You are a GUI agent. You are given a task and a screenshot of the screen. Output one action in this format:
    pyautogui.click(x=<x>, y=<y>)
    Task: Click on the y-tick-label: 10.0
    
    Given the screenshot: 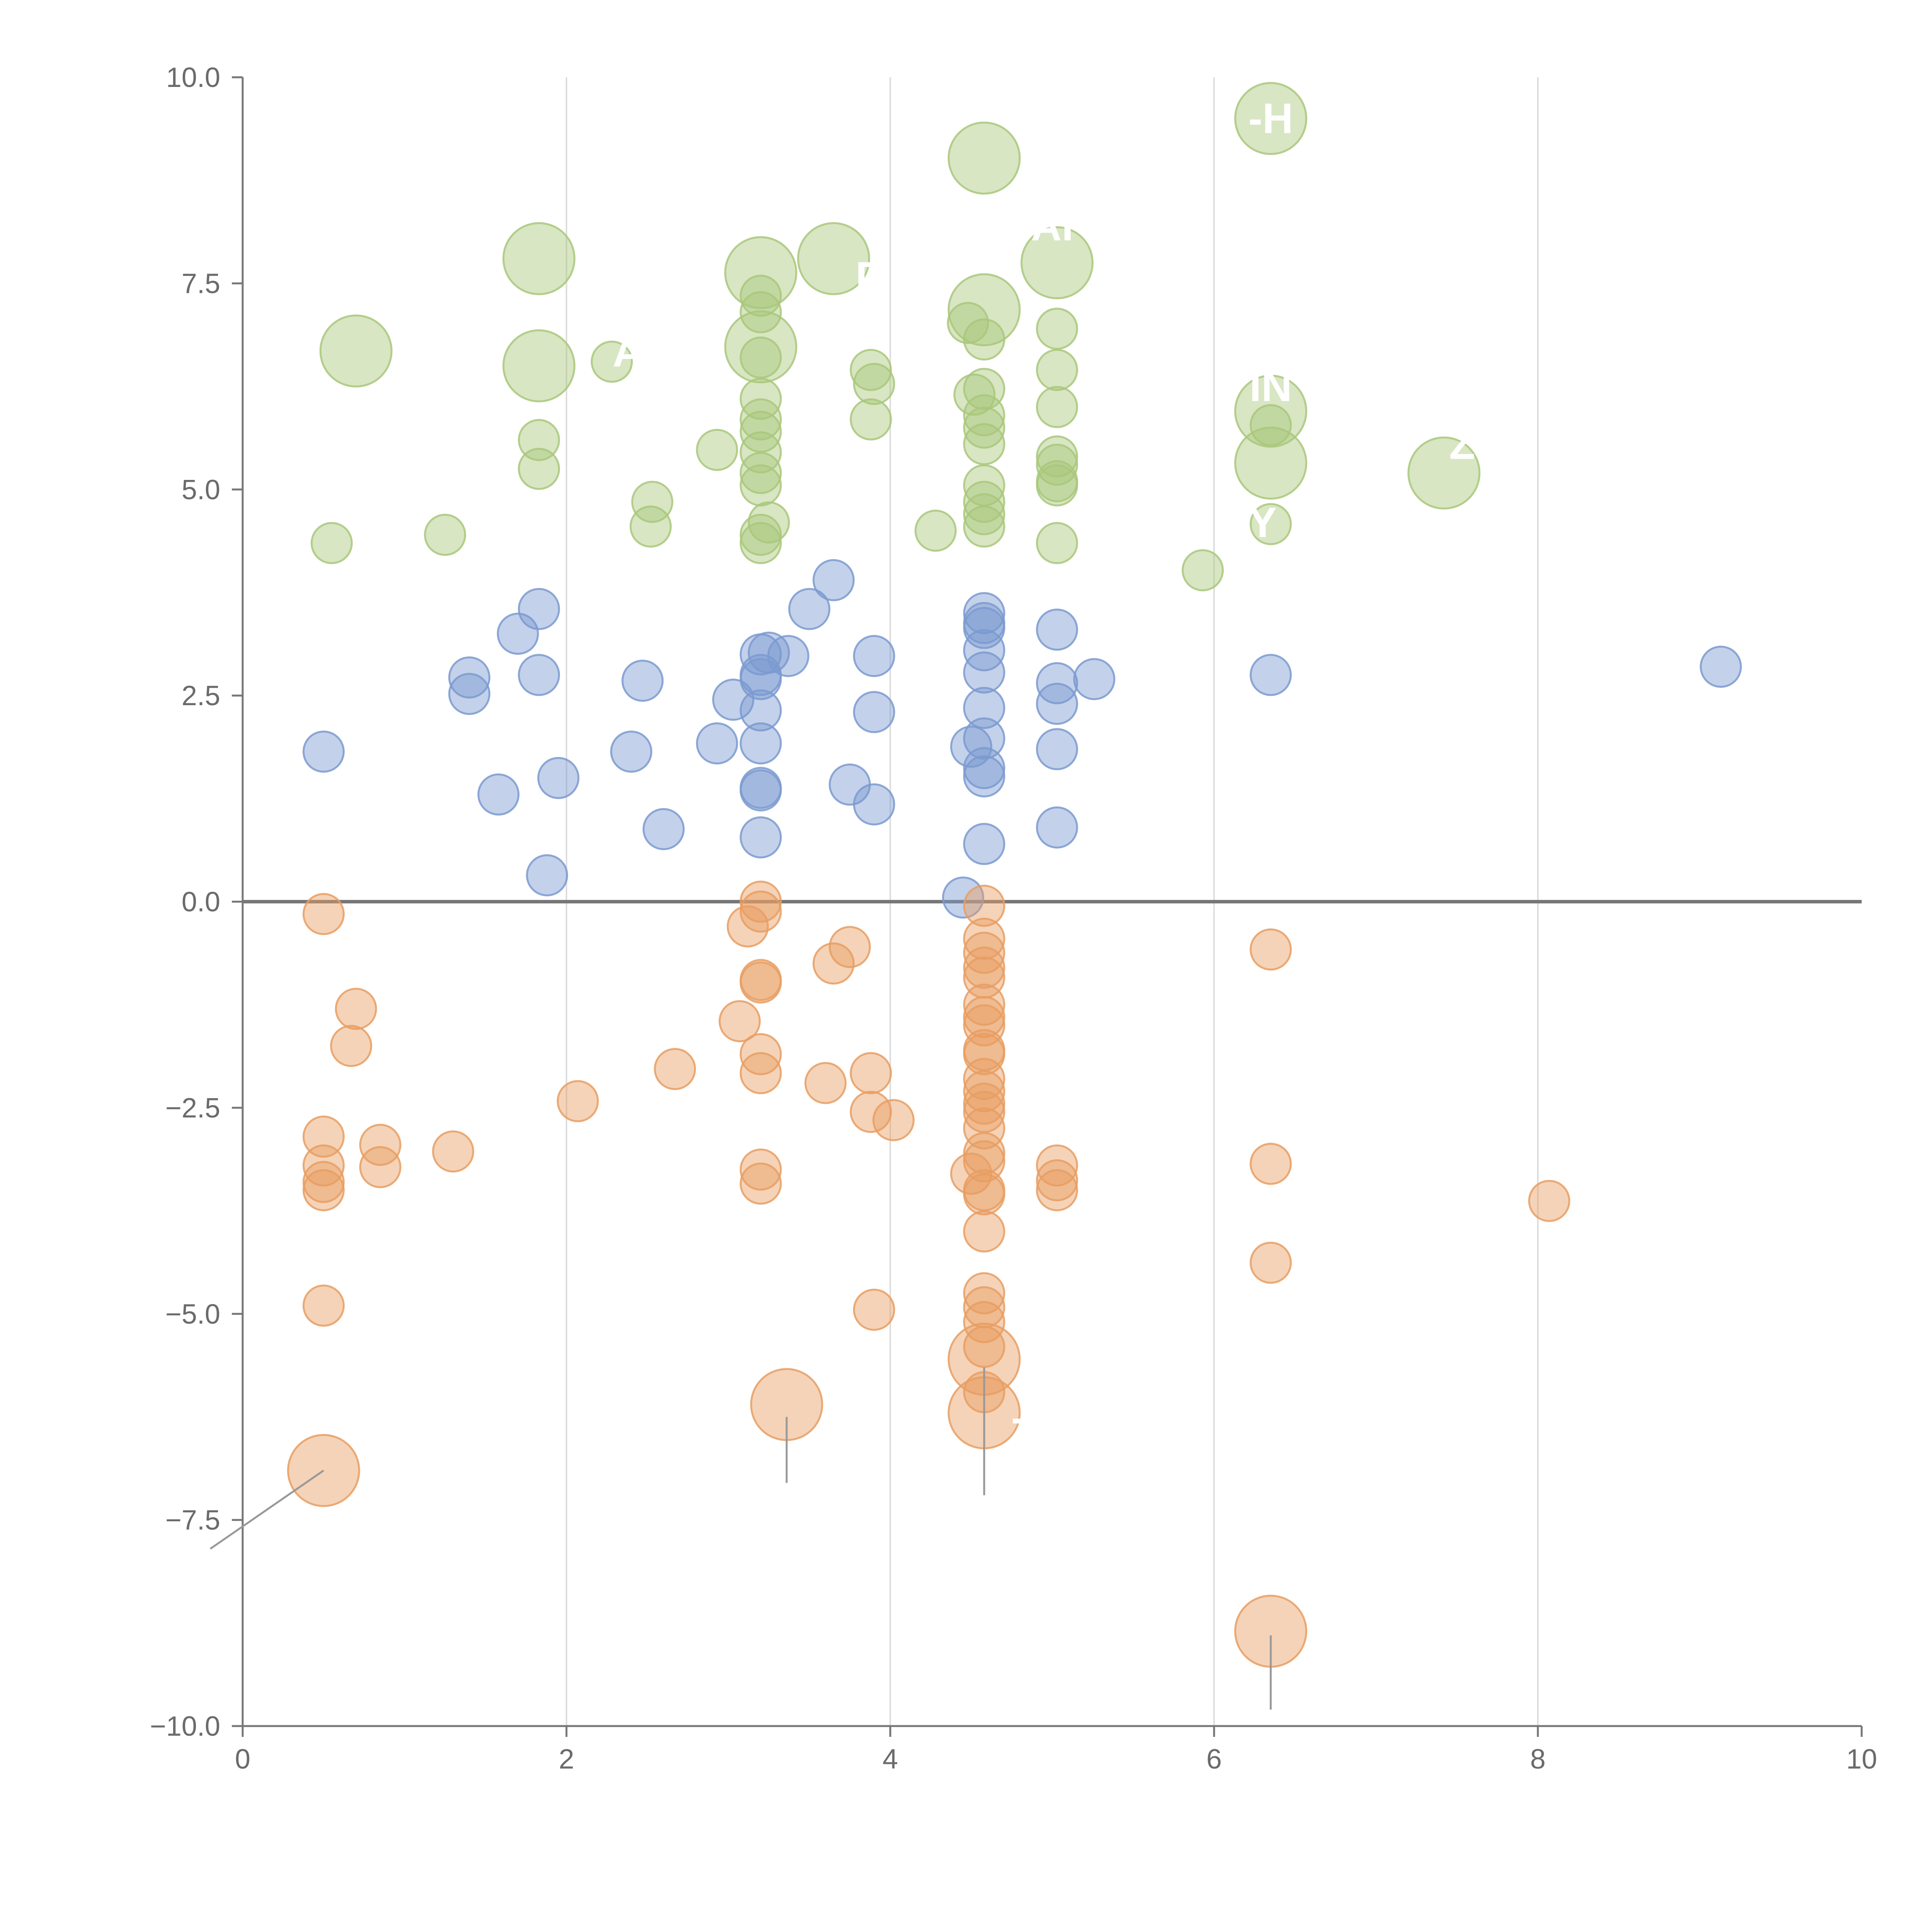 What is the action you would take?
    pyautogui.click(x=193, y=78)
    